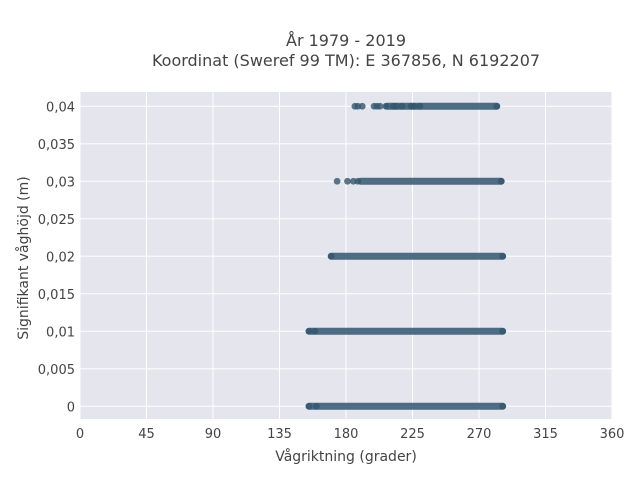  What do you see at coordinates (412, 434) in the screenshot?
I see `x-tick-label: 225` at bounding box center [412, 434].